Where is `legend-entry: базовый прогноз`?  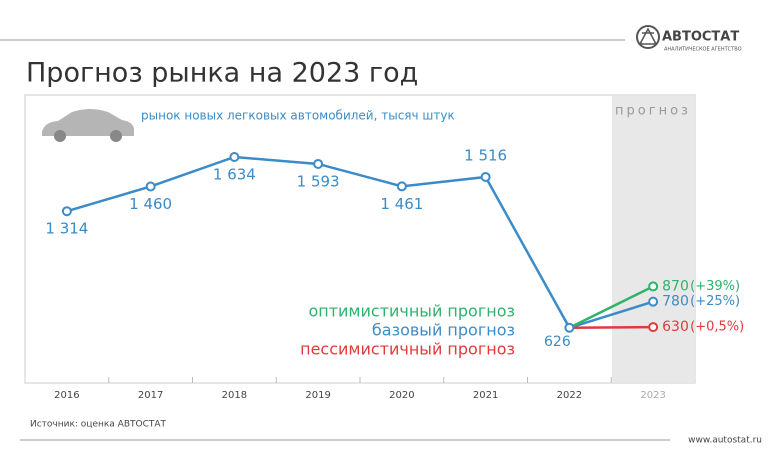 legend-entry: базовый прогноз is located at coordinates (443, 330).